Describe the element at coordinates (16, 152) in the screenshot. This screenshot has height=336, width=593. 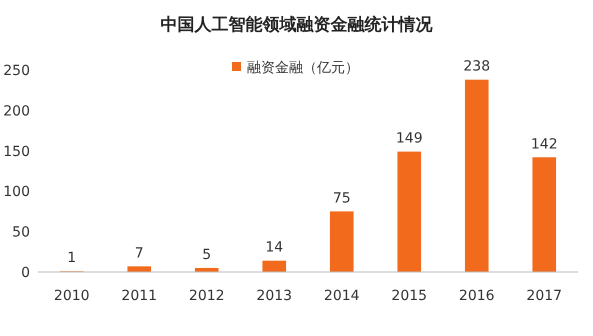
I see `y-tick-label: 150` at that location.